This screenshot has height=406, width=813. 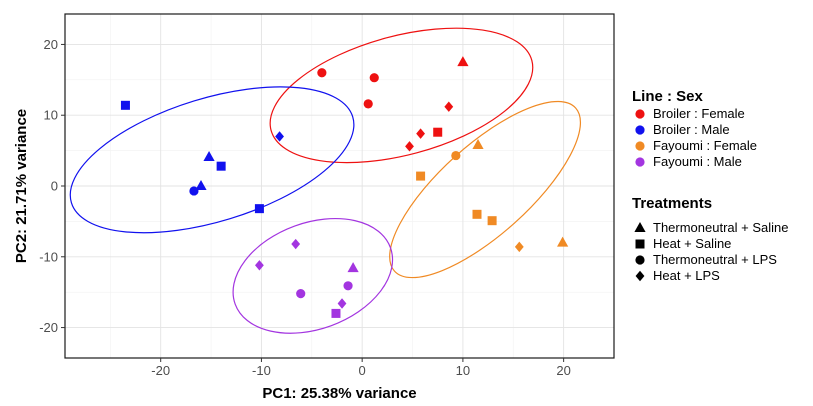 What do you see at coordinates (686, 275) in the screenshot?
I see `legend-shape-label: Heat + LPS` at bounding box center [686, 275].